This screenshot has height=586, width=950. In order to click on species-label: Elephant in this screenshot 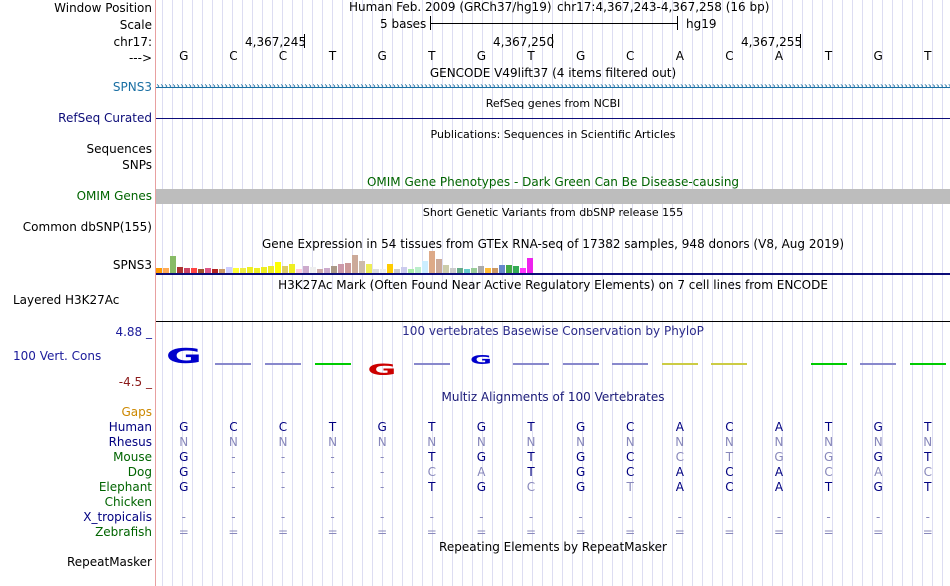, I will do `click(125, 487)`.